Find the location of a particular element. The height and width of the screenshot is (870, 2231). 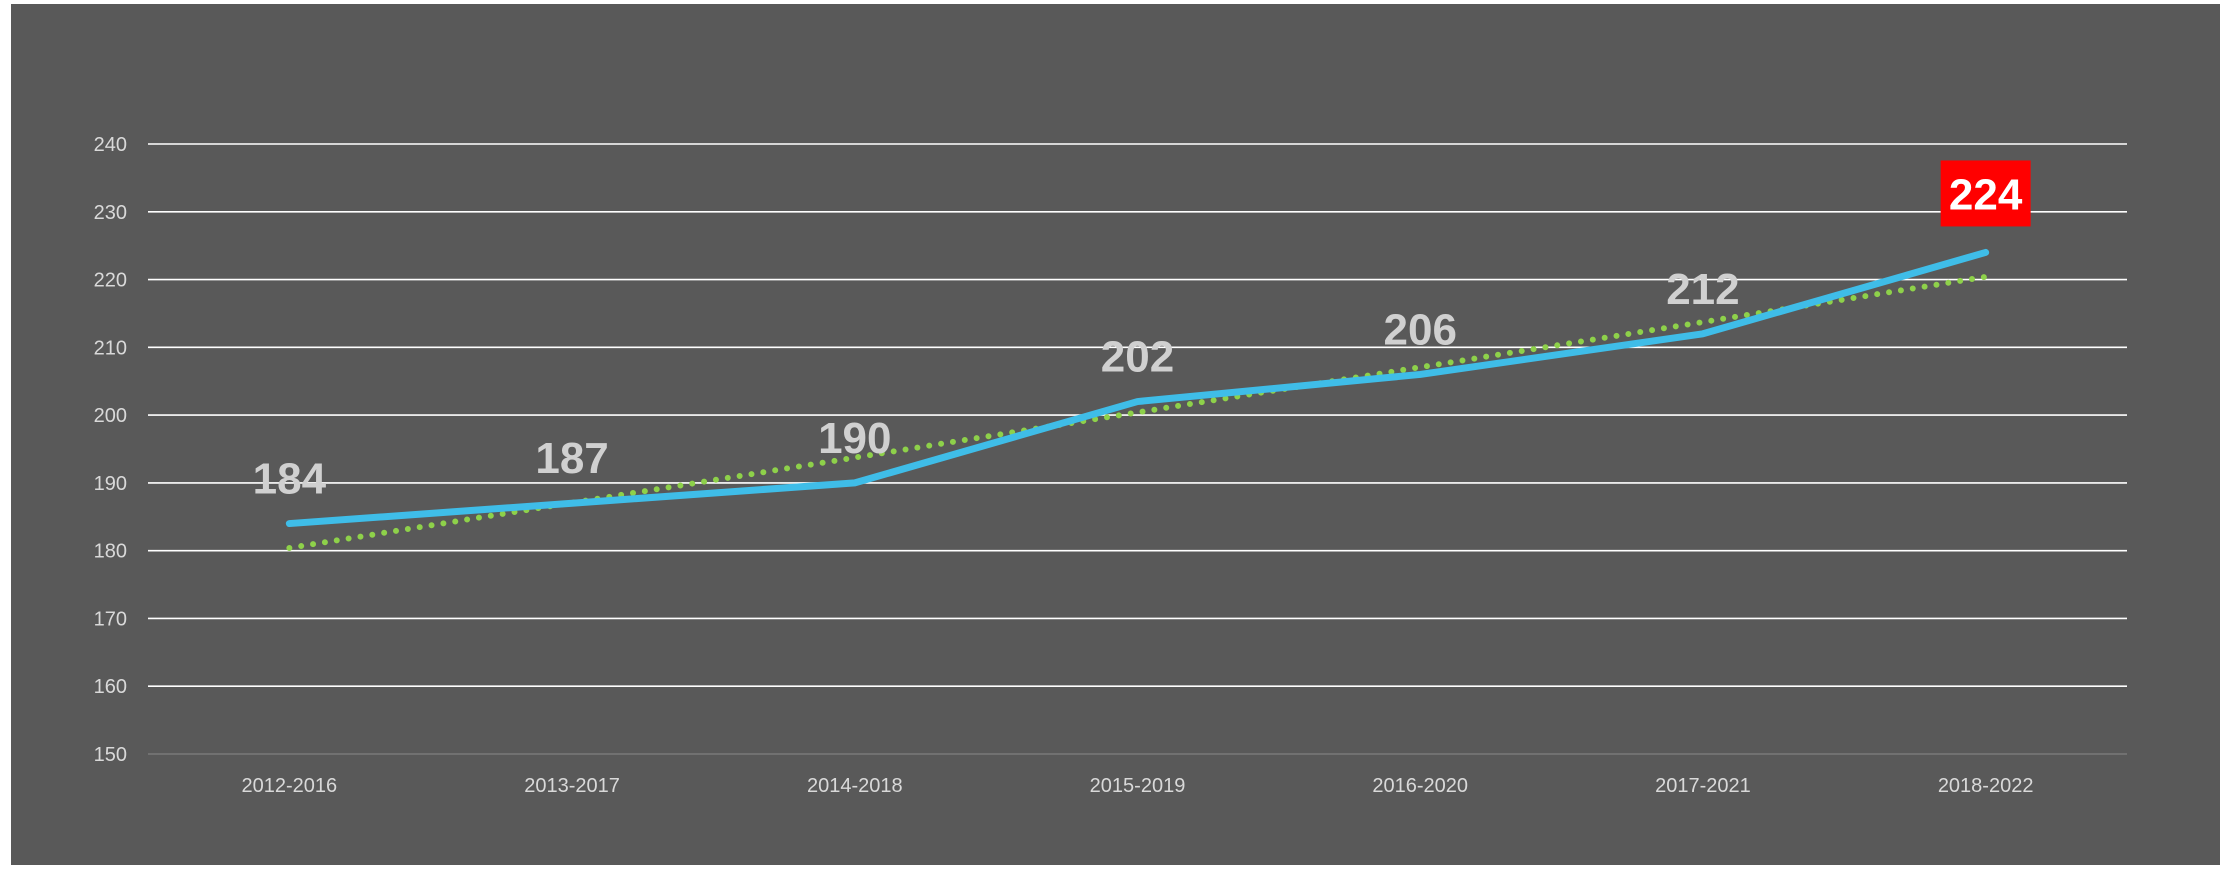

y-tick-label: 220 is located at coordinates (110, 281).